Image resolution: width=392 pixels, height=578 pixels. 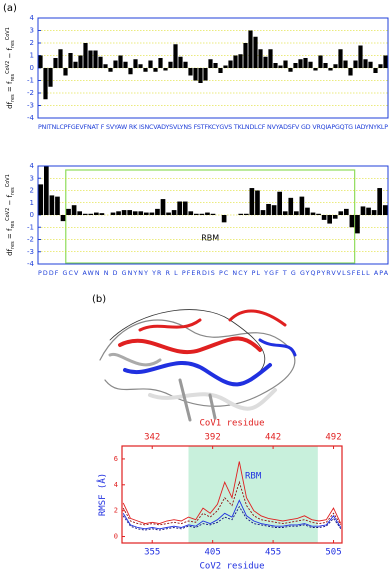 What do you see at coordinates (116, 537) in the screenshot?
I see `y-tick-label: 0` at bounding box center [116, 537].